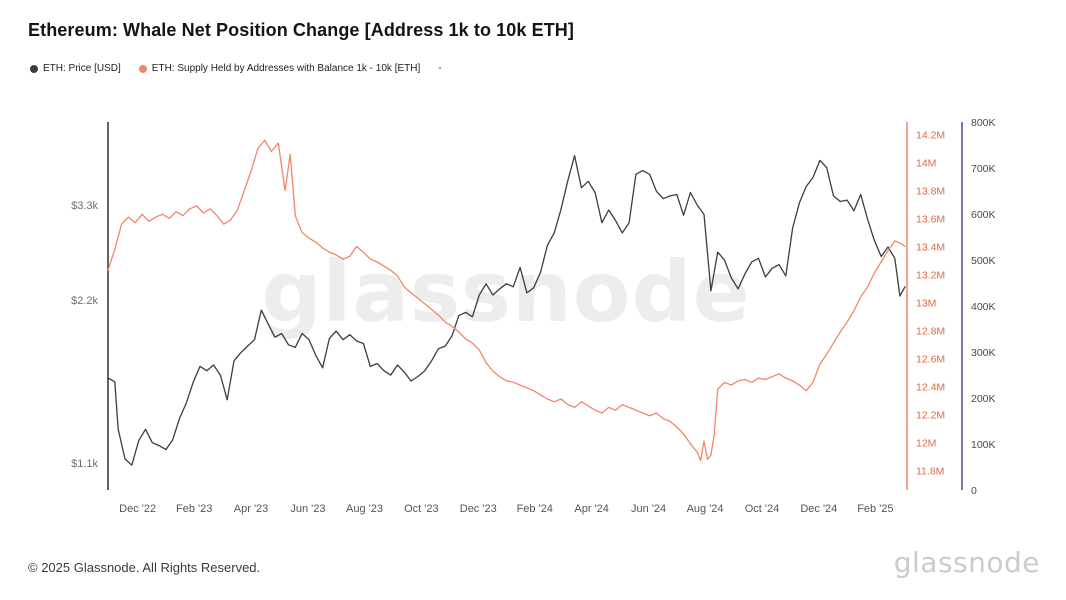  What do you see at coordinates (930, 136) in the screenshot?
I see `supply-axis-label: 14.2M` at bounding box center [930, 136].